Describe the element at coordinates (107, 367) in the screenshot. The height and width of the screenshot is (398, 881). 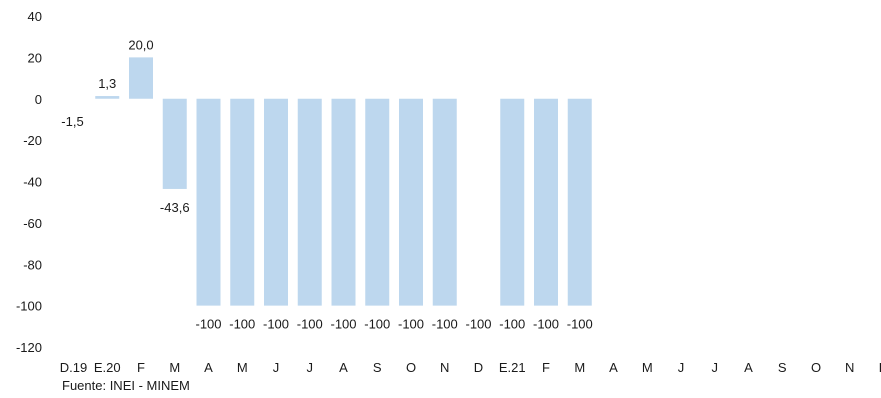
I see `x-tick-label: E.20` at that location.